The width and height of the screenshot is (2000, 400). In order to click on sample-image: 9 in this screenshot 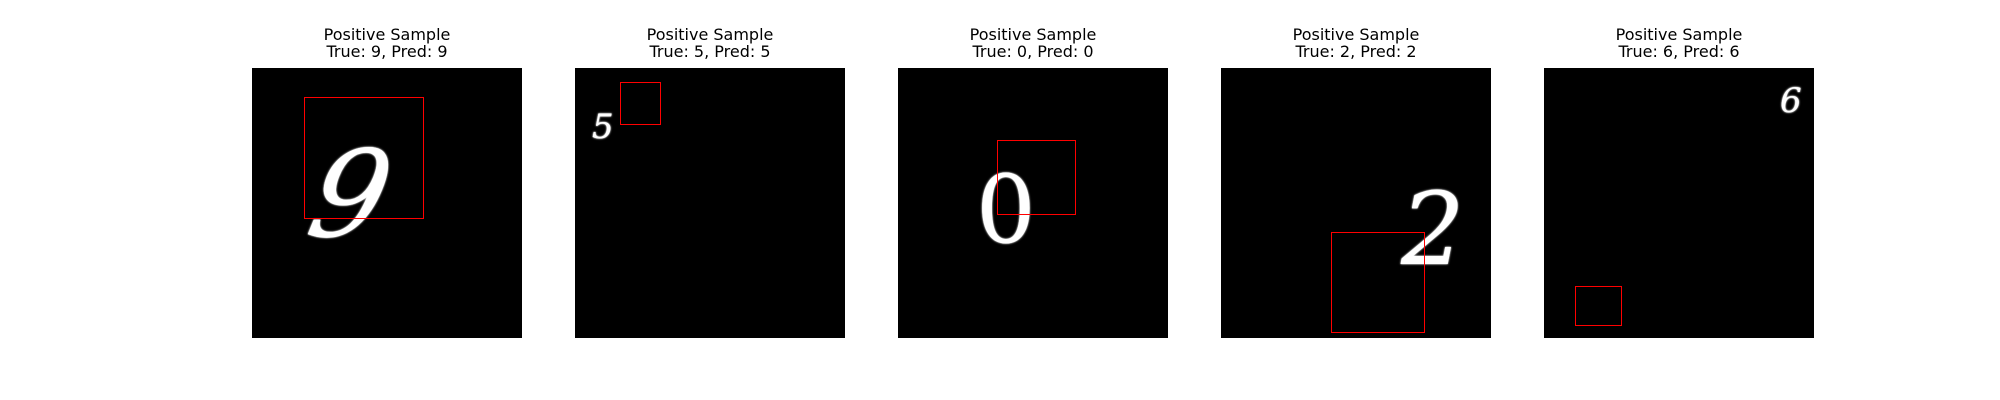, I will do `click(387, 203)`.